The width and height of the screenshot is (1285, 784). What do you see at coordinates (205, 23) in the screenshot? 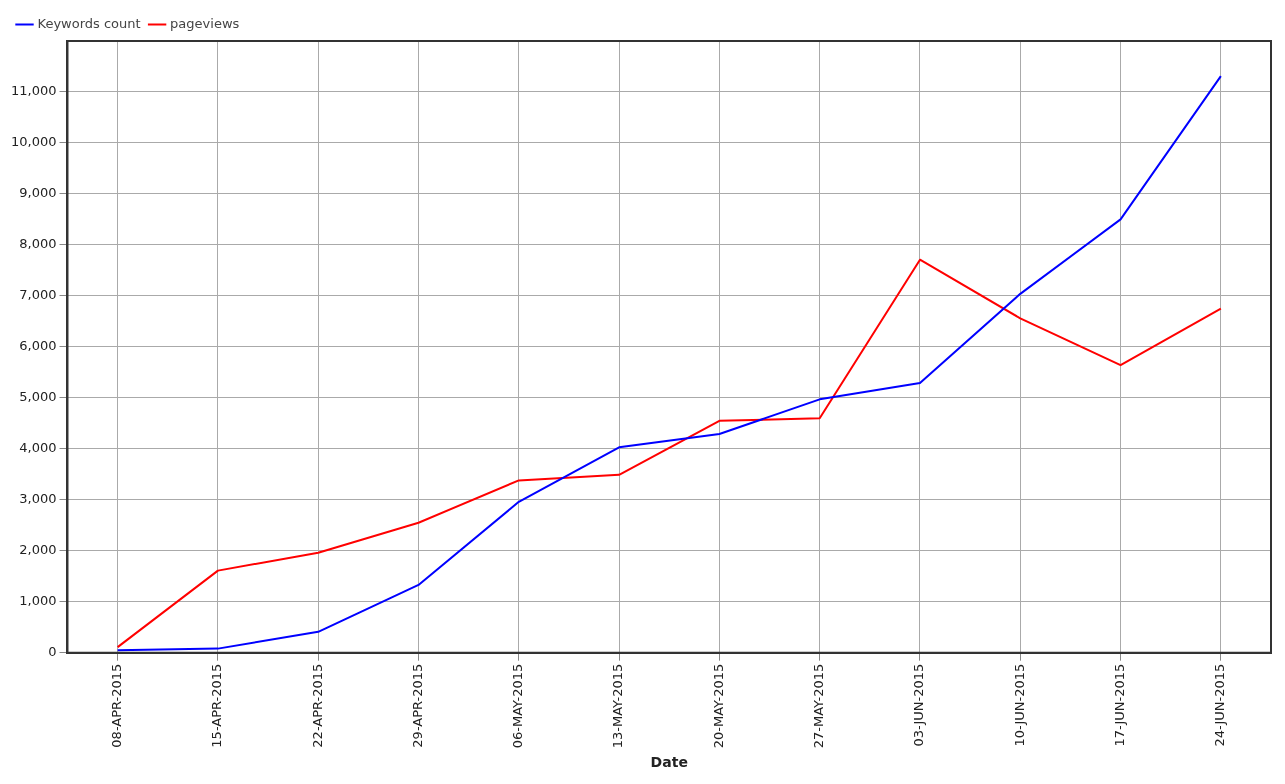
I see `legend-label: pageviews` at bounding box center [205, 23].